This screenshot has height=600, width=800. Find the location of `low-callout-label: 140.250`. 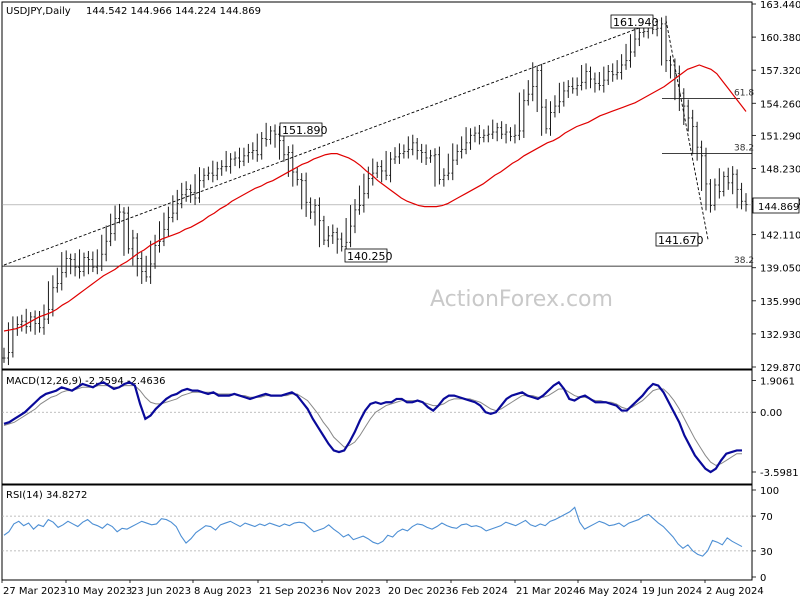

low-callout-label: 140.250 is located at coordinates (370, 256).